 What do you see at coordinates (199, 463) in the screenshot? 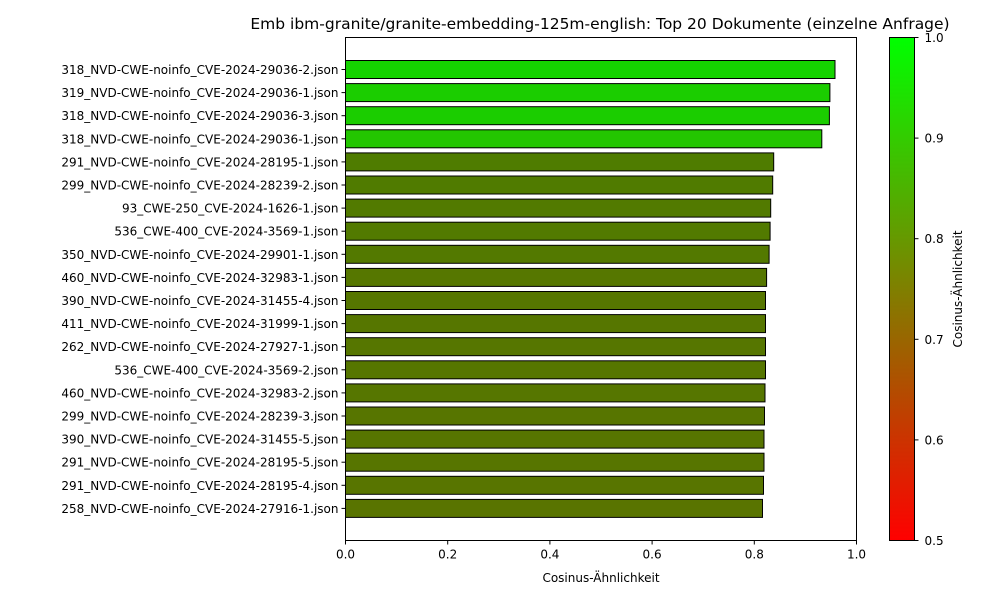
I see `category-label: 291_NVD-CWE-noinfo_CVE-2024-28195-5.json` at bounding box center [199, 463].